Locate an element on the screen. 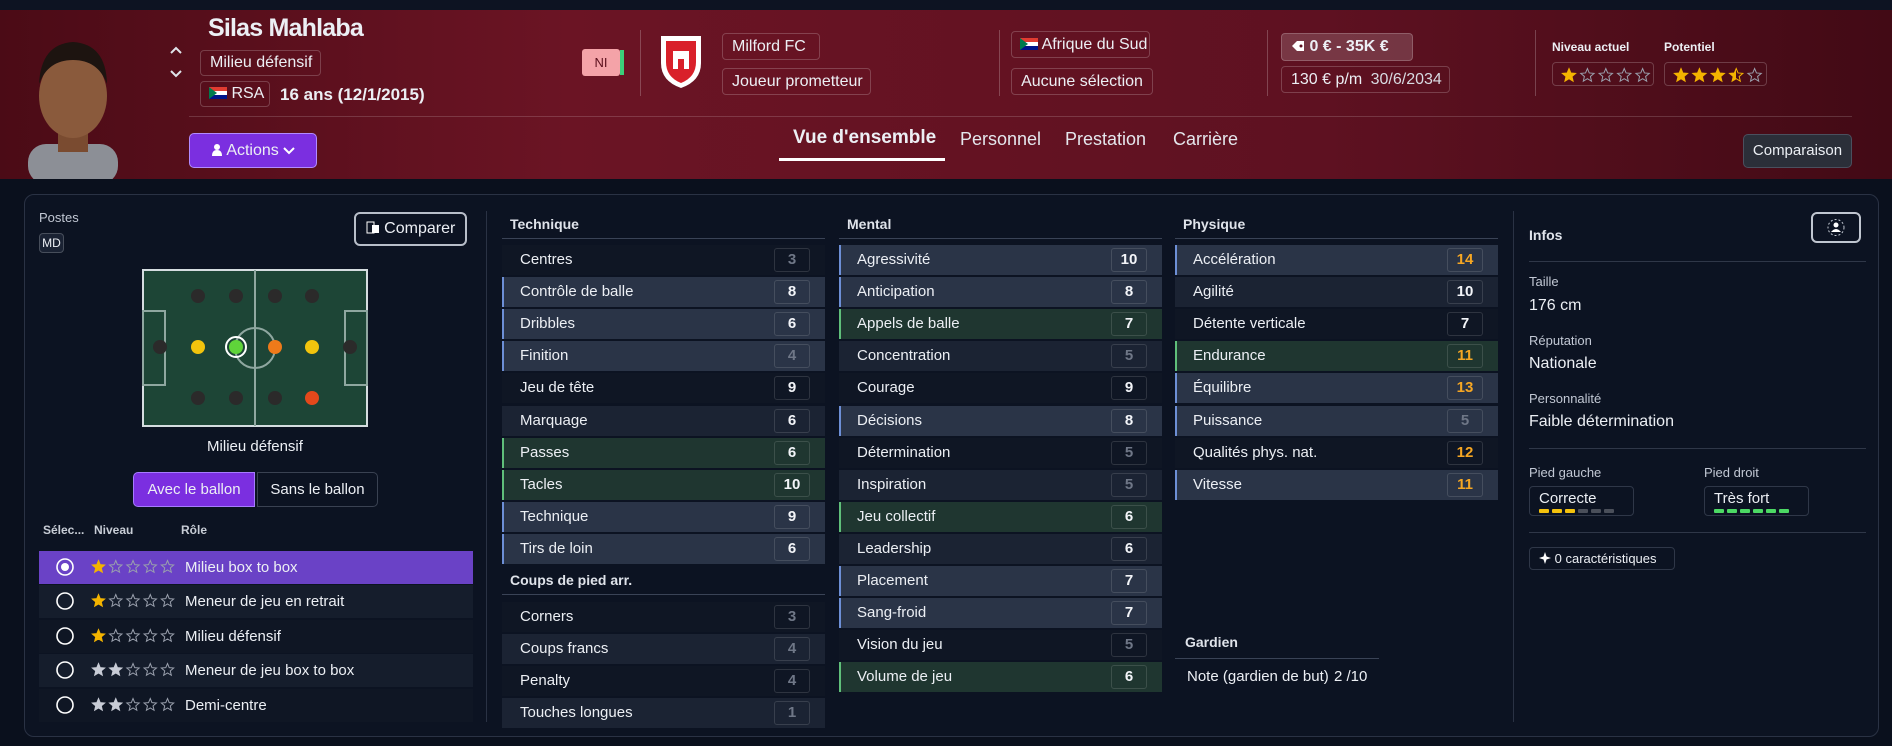  attribute-value: 13 is located at coordinates (1465, 388).